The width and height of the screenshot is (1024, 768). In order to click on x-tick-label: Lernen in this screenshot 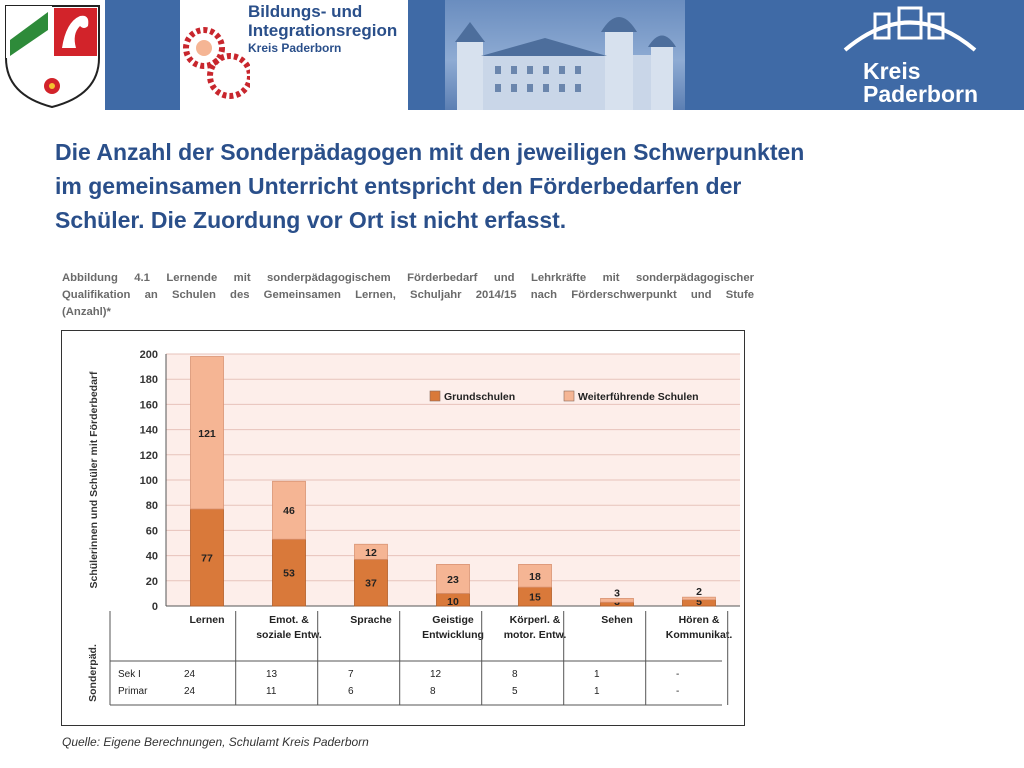, I will do `click(206, 620)`.